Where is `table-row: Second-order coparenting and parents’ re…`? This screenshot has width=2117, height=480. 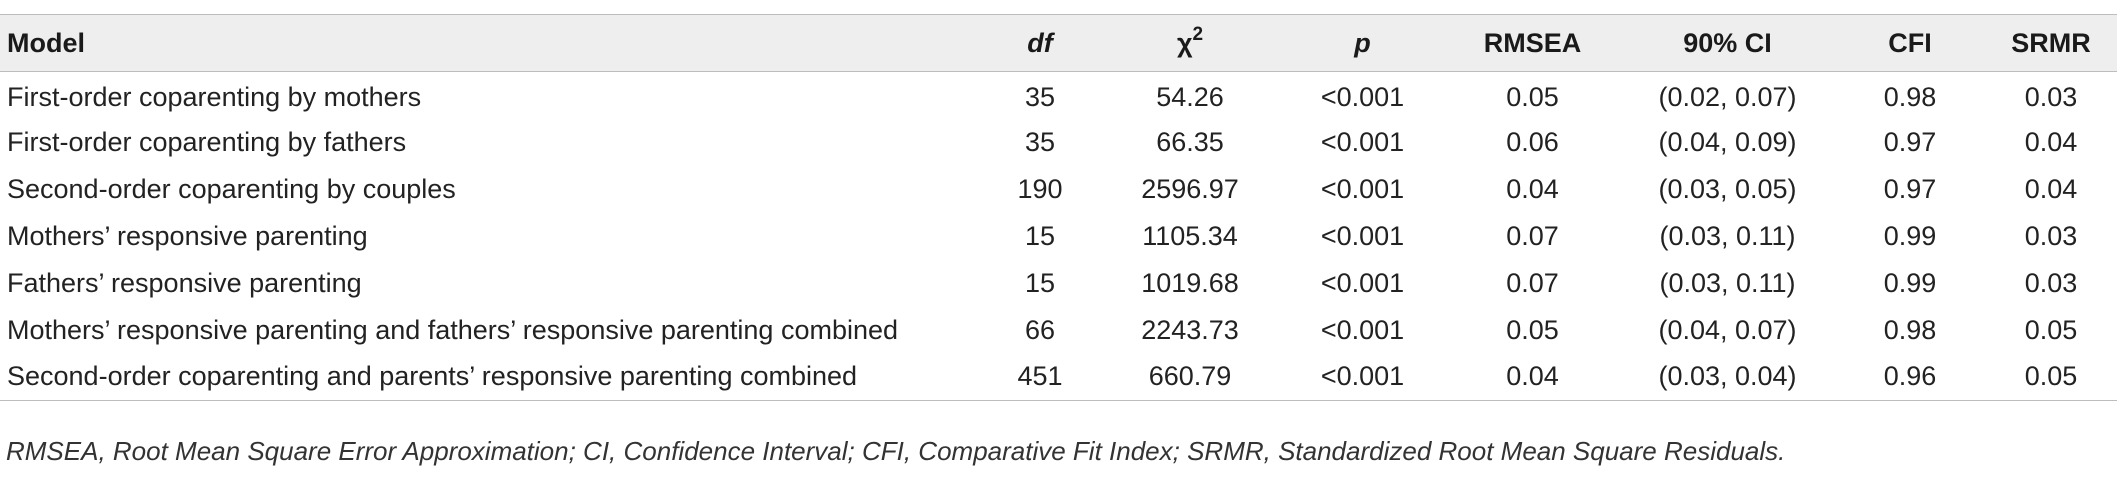
table-row: Second-order coparenting and parents’ re… is located at coordinates (1058, 377).